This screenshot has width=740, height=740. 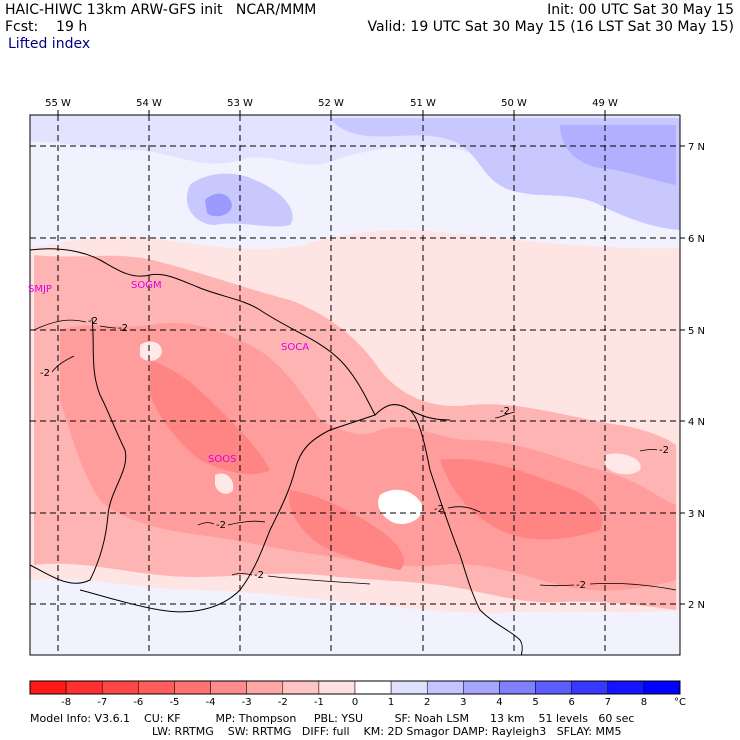 I want to click on lon-label-53w: 53 W, so click(x=240, y=103).